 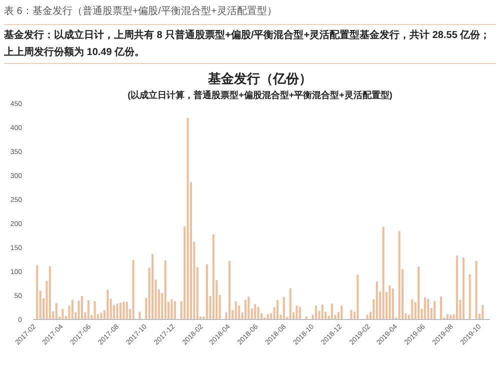 What do you see at coordinates (259, 78) in the screenshot?
I see `chart-title: 基金发行（亿份）` at bounding box center [259, 78].